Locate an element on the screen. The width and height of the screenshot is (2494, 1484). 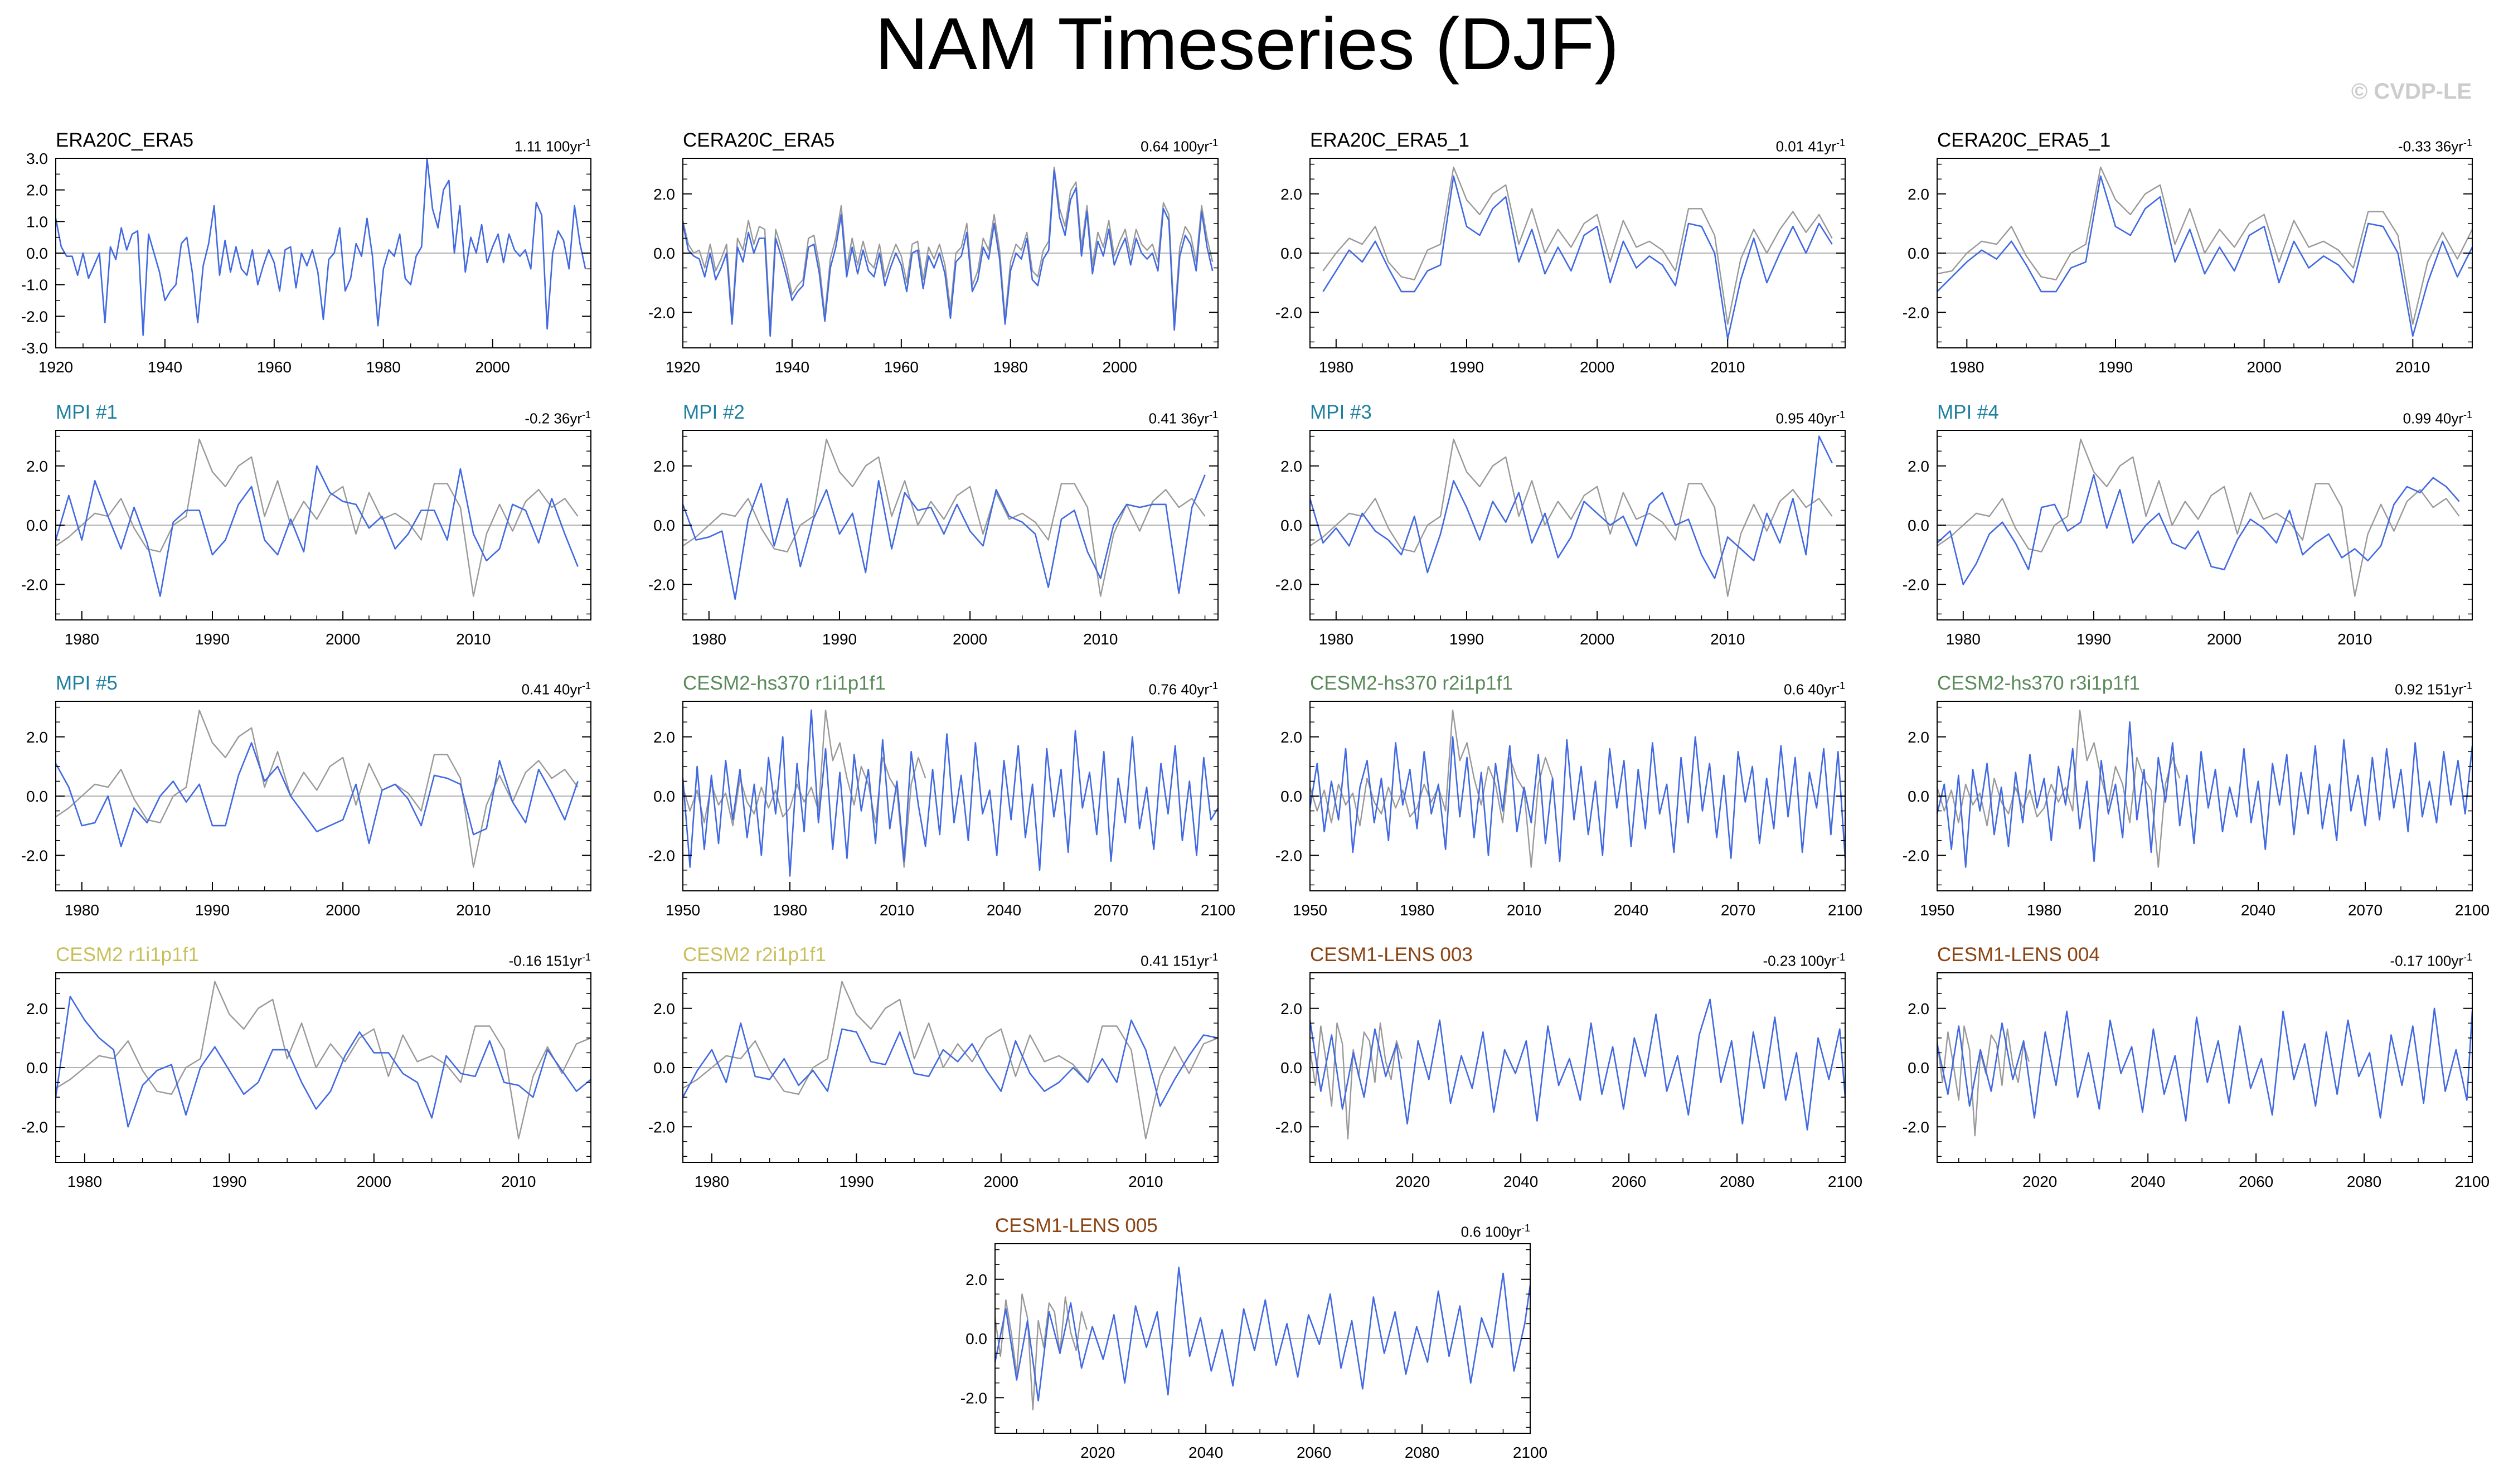
trend-label: 0.76 40yr-1 is located at coordinates (1183, 689).